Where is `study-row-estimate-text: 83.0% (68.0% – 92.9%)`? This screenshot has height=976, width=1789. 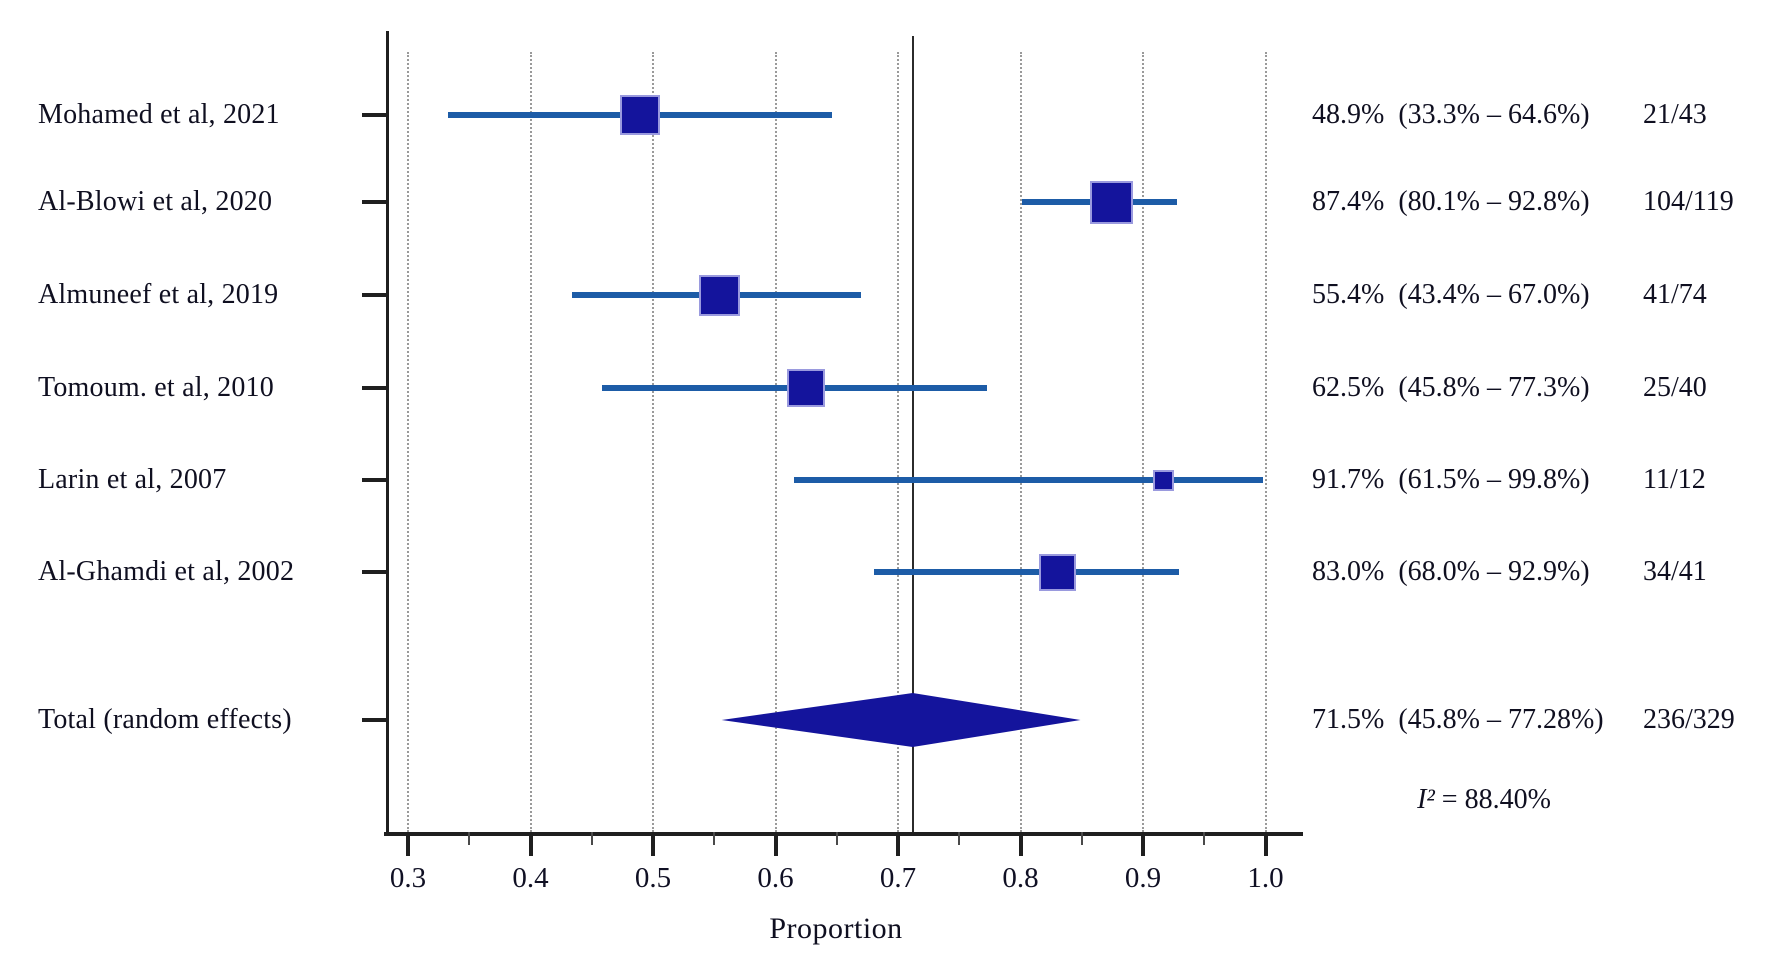
study-row-estimate-text: 83.0% (68.0% – 92.9%) is located at coordinates (1451, 572).